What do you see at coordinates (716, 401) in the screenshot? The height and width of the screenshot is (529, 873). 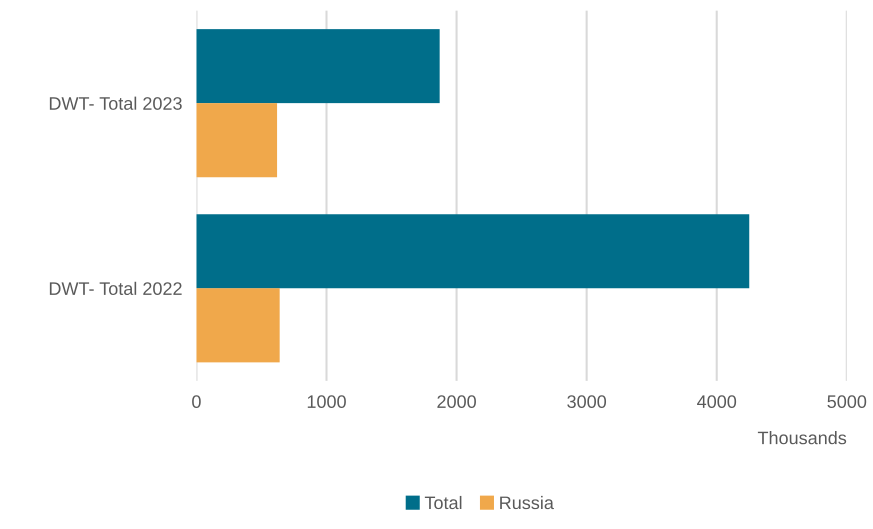 I see `x-tick-label: 4000` at bounding box center [716, 401].